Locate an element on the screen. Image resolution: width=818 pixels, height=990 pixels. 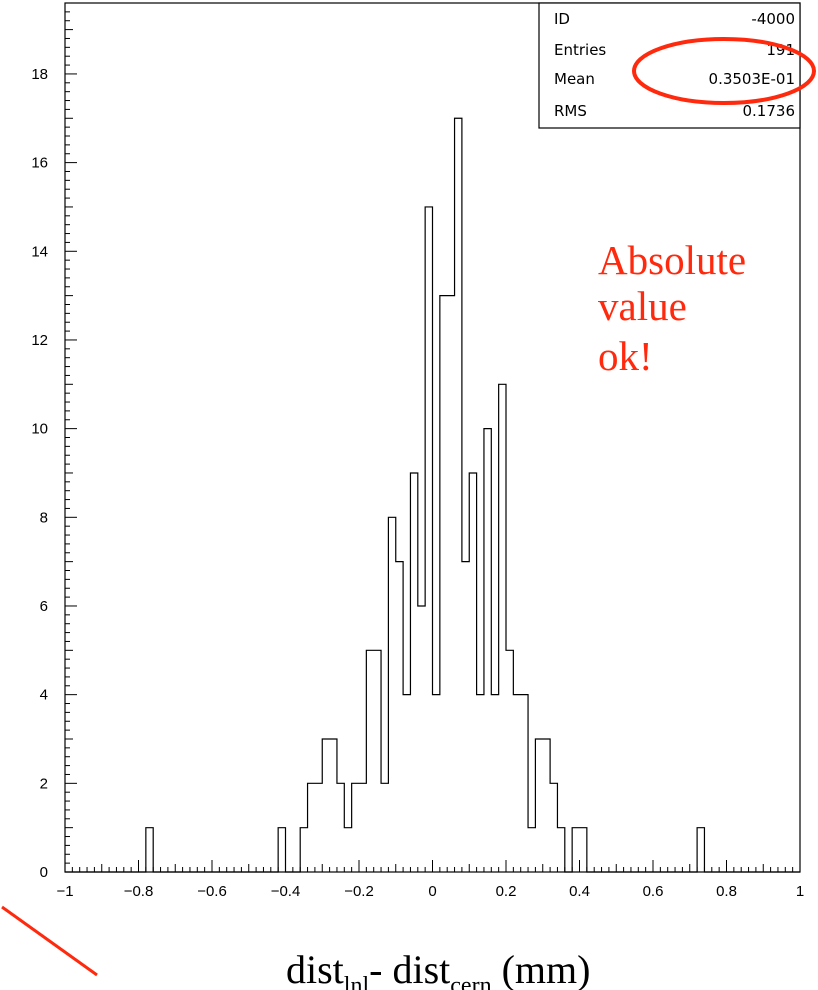
x-axis-title: distlnl- distcern (mm) is located at coordinates (438, 968).